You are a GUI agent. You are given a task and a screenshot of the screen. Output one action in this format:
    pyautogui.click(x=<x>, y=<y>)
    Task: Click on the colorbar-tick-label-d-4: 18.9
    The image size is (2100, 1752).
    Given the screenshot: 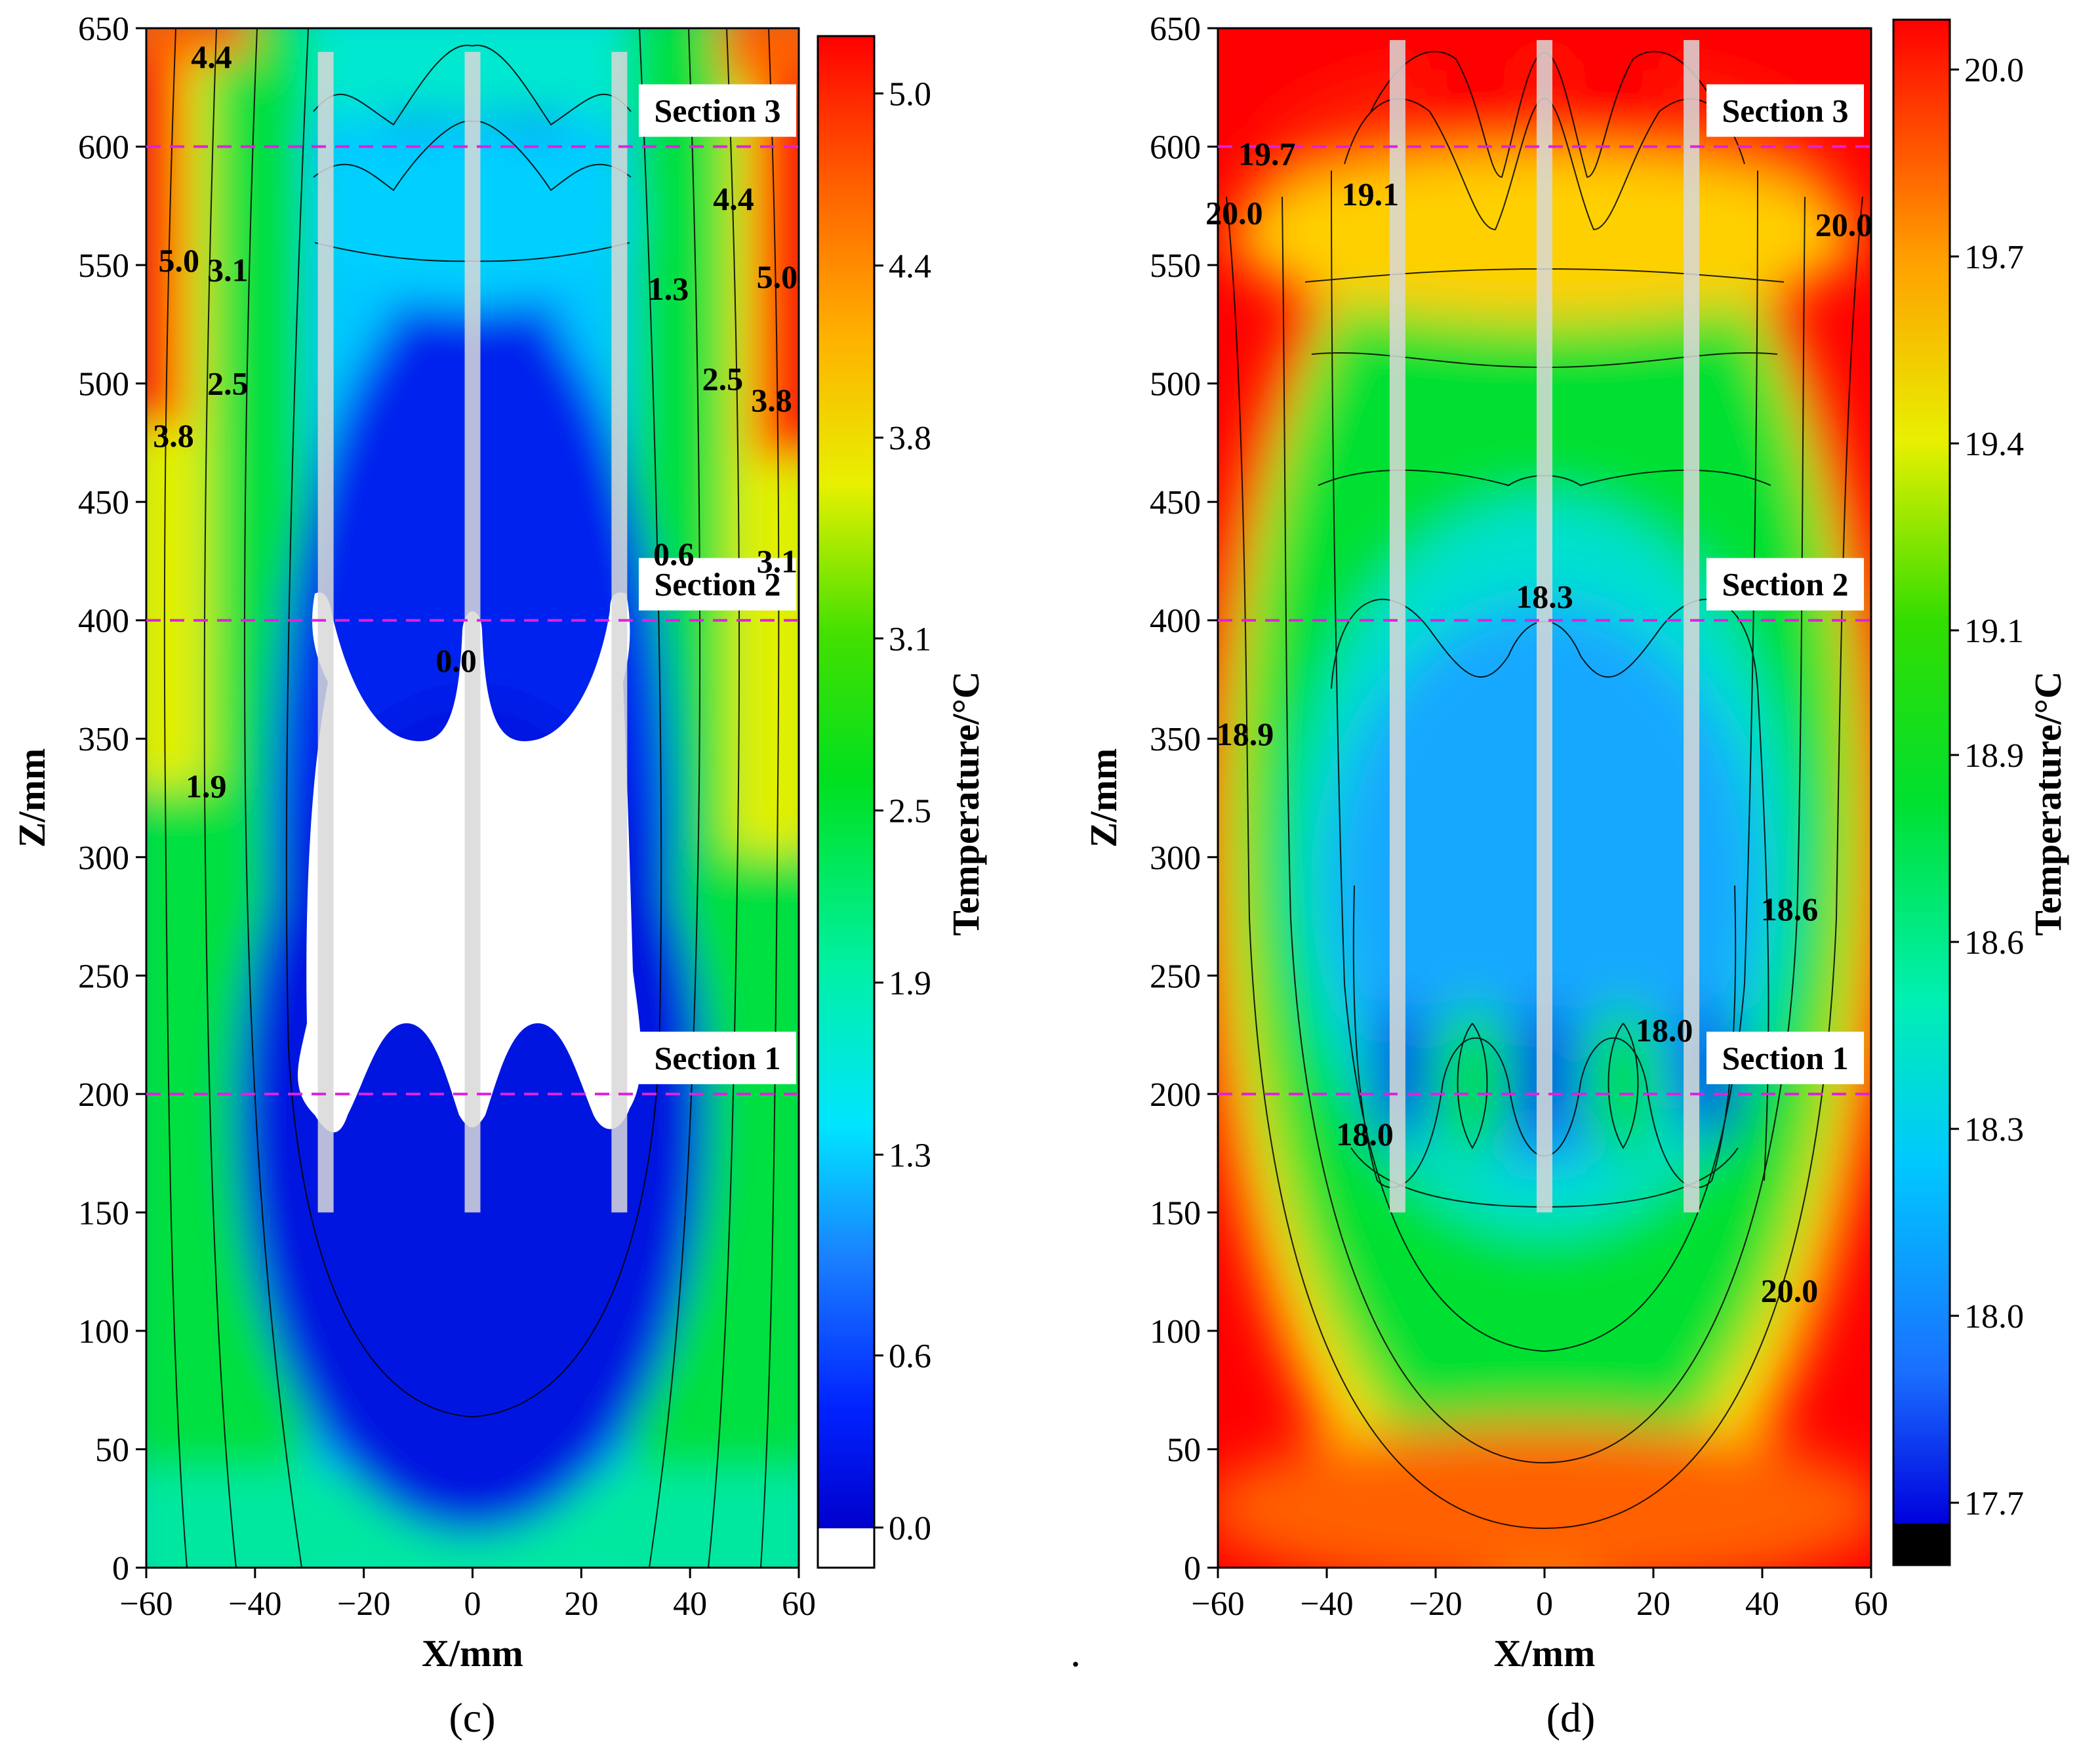 What is the action you would take?
    pyautogui.click(x=1994, y=756)
    